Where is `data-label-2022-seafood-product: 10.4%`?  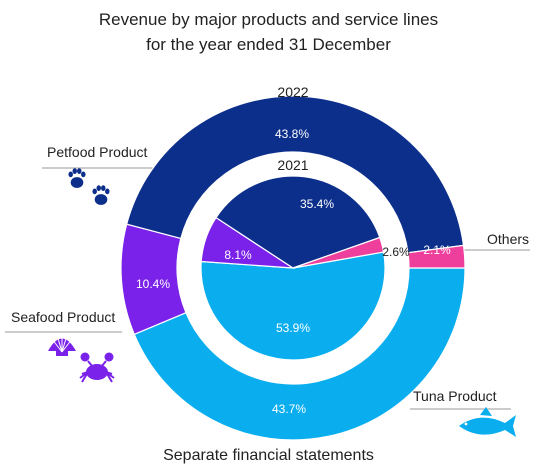
data-label-2022-seafood-product: 10.4% is located at coordinates (153, 284).